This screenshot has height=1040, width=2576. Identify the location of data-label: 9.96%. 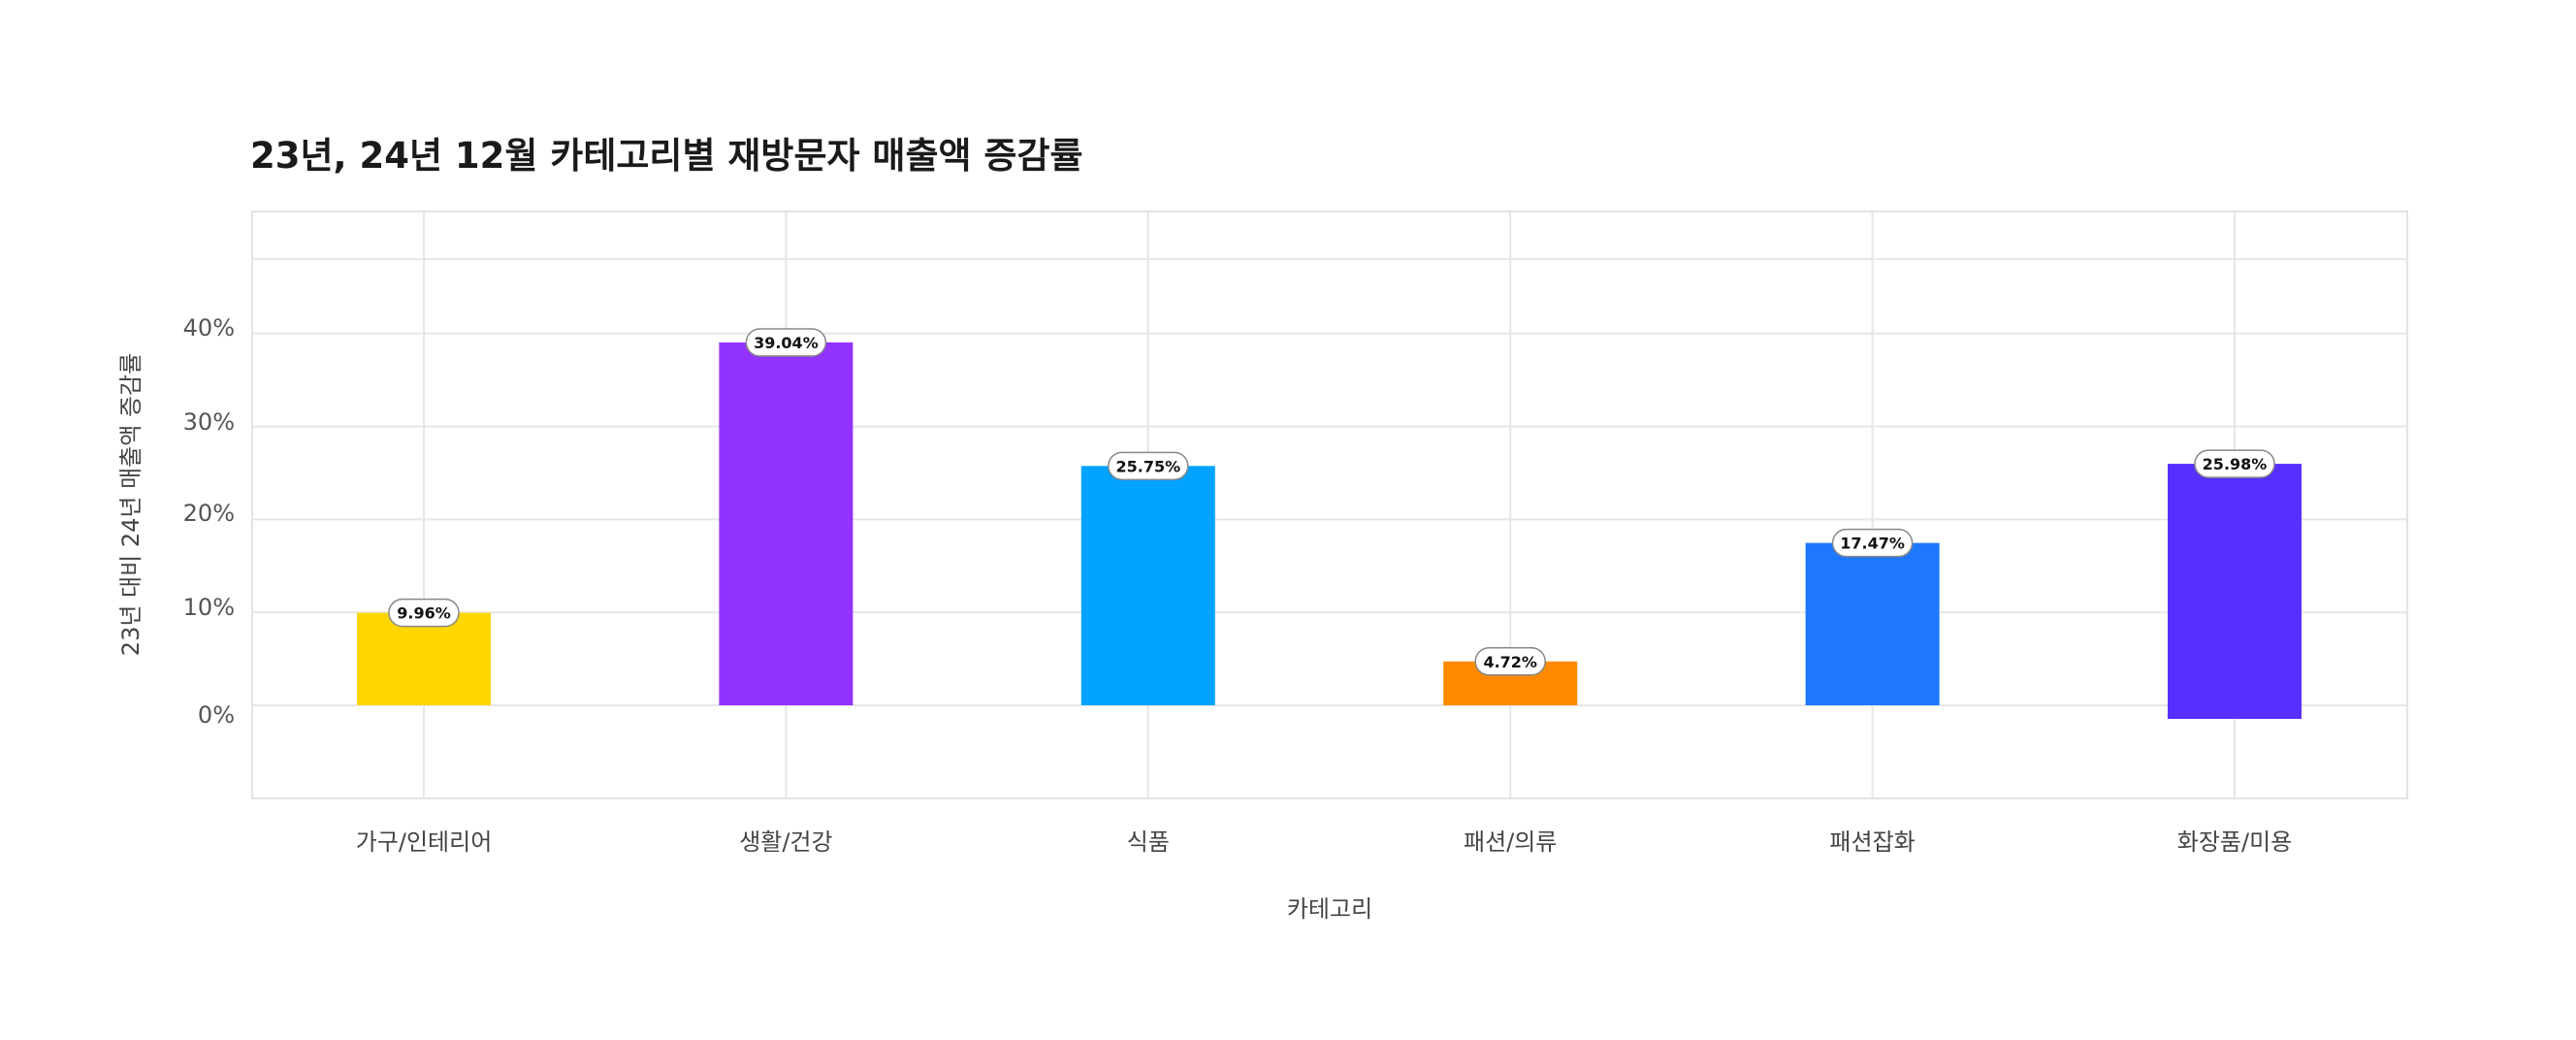
(424, 613).